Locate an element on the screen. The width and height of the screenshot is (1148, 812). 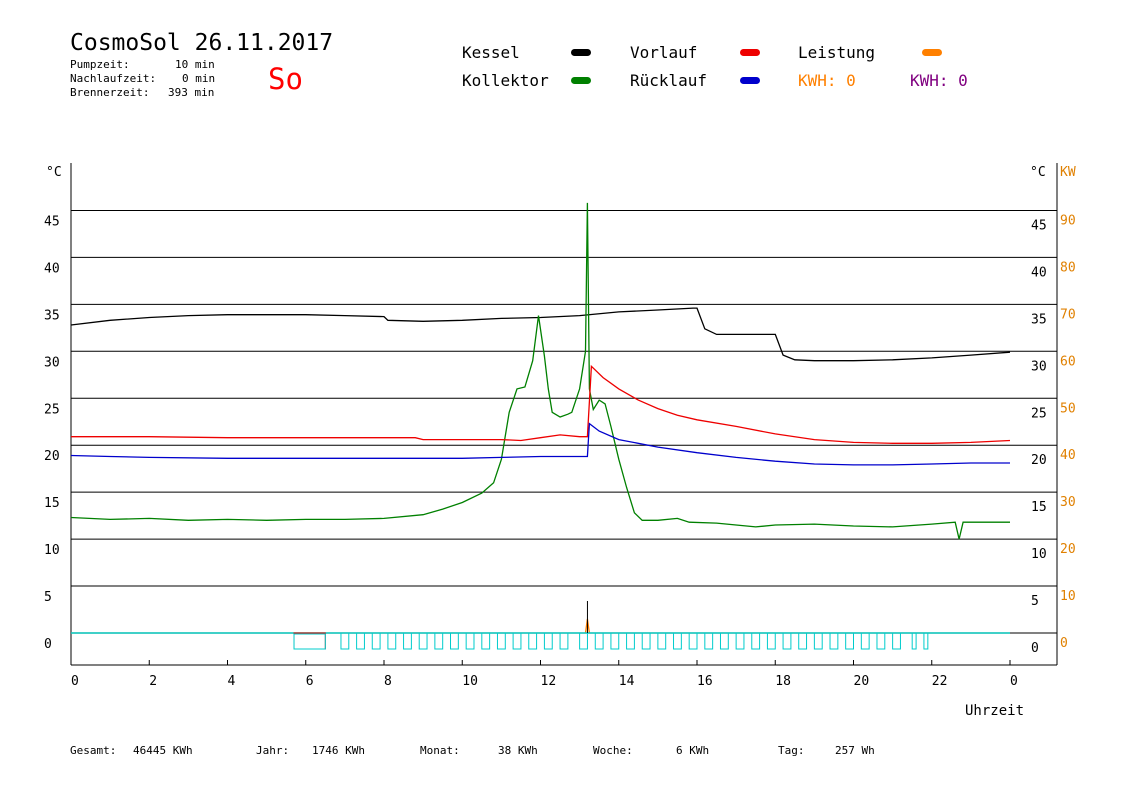
y-tick-right-0: 0 is located at coordinates (1035, 648).